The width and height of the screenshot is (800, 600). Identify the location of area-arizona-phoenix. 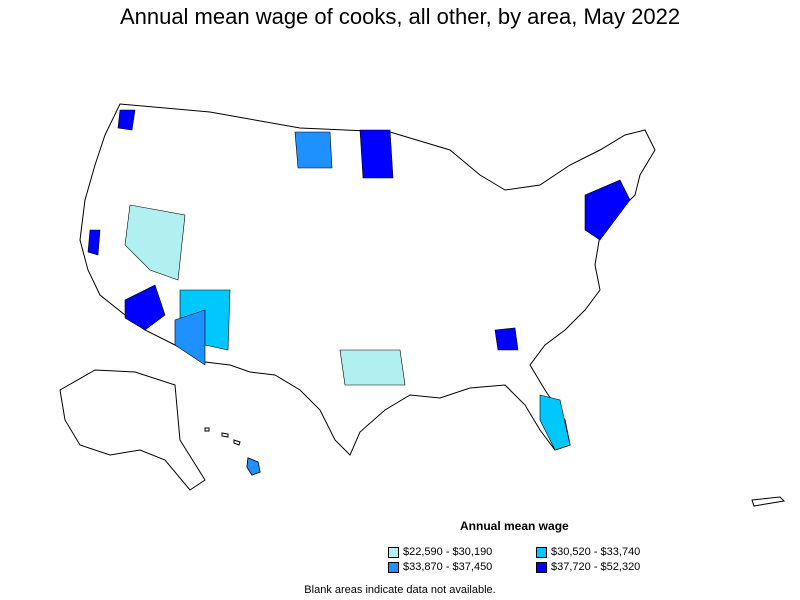
(145, 307).